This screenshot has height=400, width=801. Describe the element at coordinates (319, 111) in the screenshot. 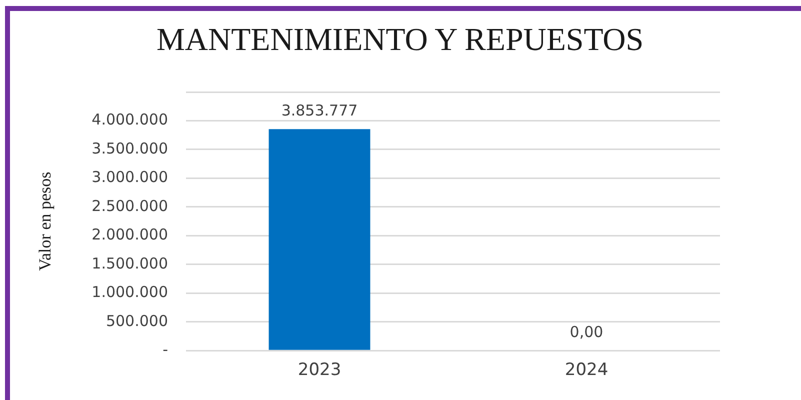

I see `data-label: 3.853.777` at that location.